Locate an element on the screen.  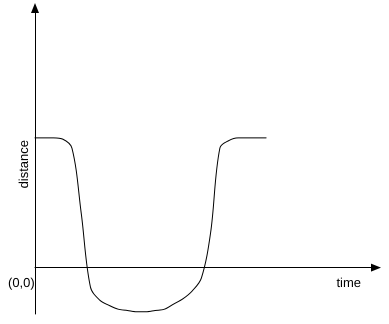
y-axis-title: distance is located at coordinates (23, 164).